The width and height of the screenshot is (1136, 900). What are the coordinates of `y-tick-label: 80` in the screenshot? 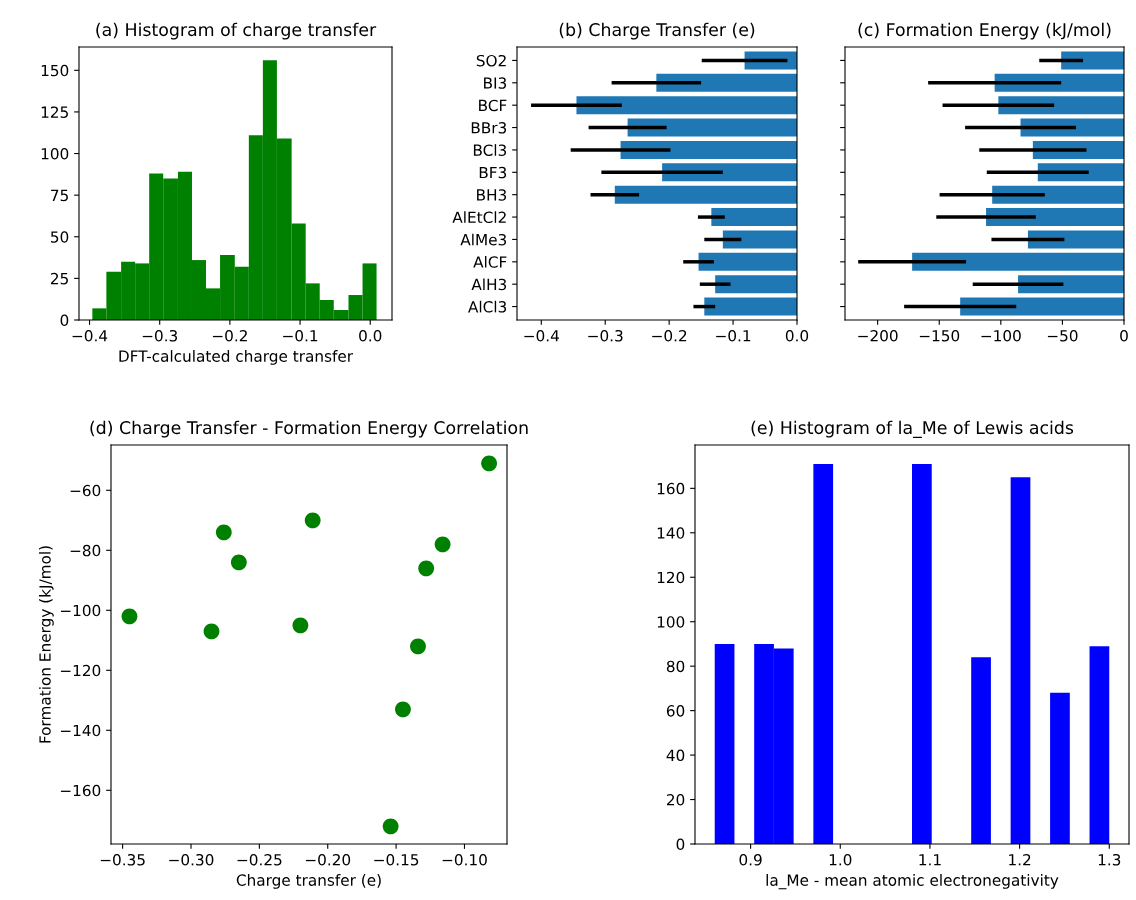 It's located at (675, 666).